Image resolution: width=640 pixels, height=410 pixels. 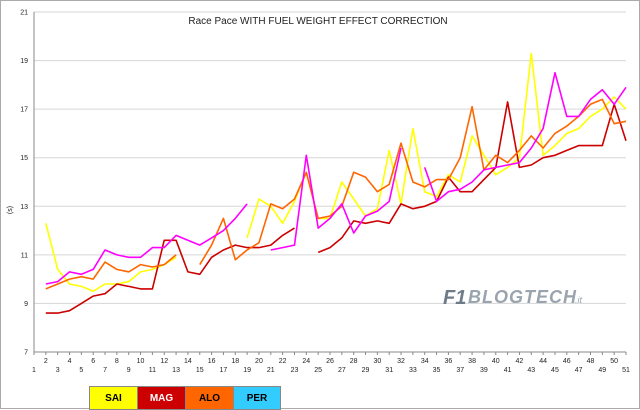 What do you see at coordinates (591, 361) in the screenshot?
I see `x-tick-label: 48` at bounding box center [591, 361].